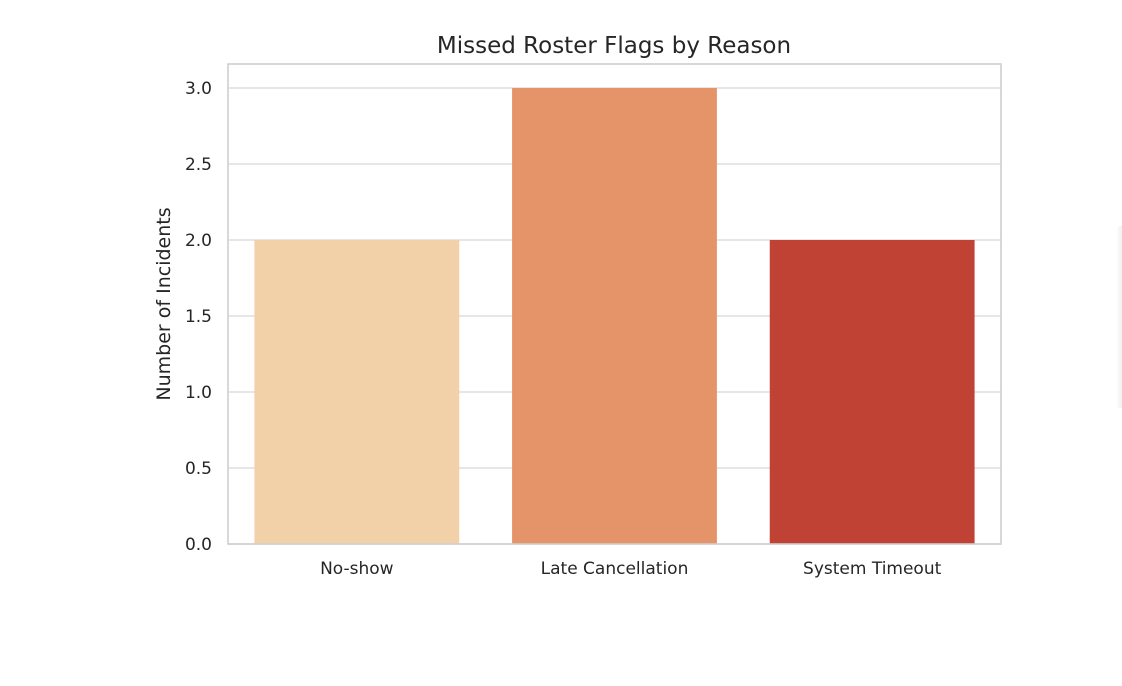 The height and width of the screenshot is (686, 1122). What do you see at coordinates (164, 303) in the screenshot?
I see `y-axis-label: Number of Incidents` at bounding box center [164, 303].